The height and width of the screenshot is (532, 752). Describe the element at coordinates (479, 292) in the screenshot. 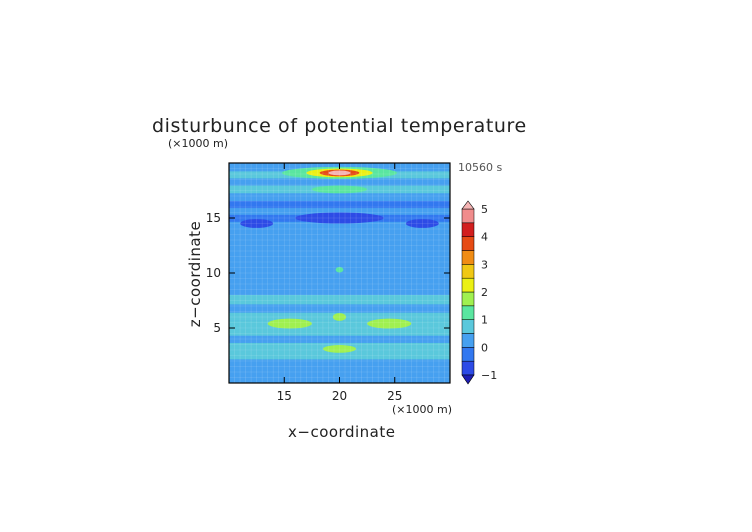

I see `colorbar: 5 4 3 2 1 0 −1` at that location.